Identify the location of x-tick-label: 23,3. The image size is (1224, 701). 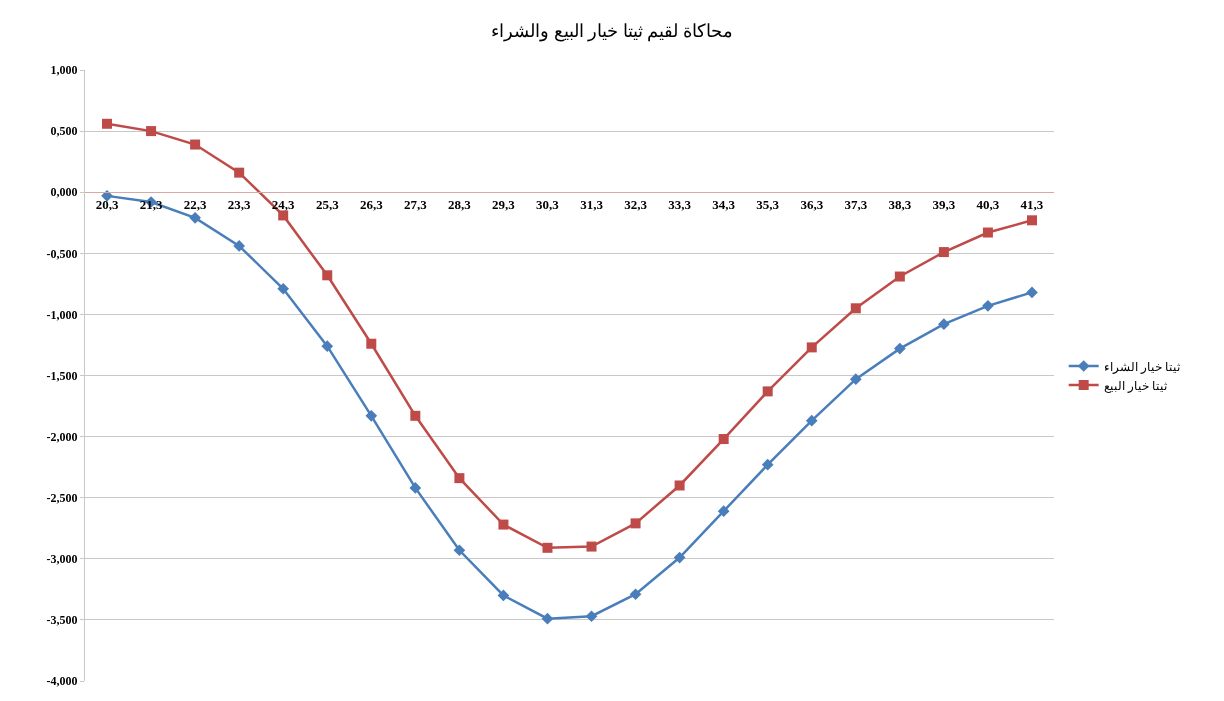
(239, 204).